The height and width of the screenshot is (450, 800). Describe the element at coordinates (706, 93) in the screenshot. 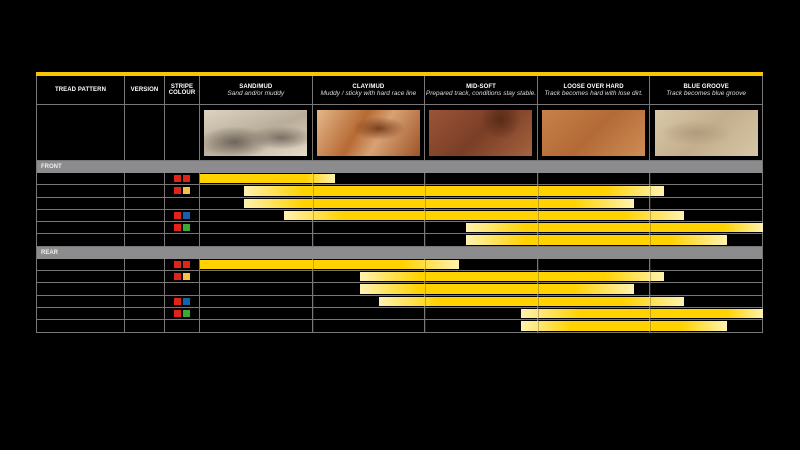

I see `condition-subtitle: Track becomes blue groove` at that location.